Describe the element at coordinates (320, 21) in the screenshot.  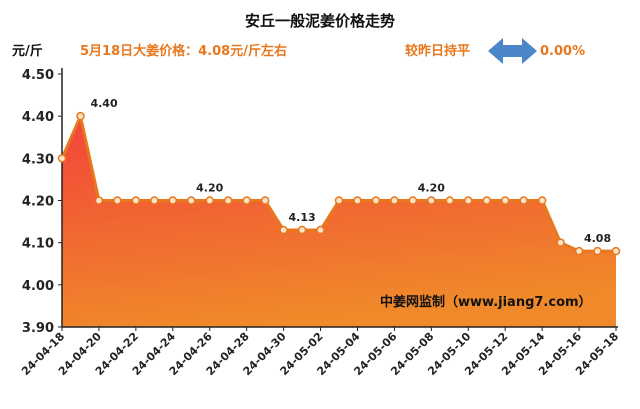
I see `chart-title: 安丘一般泥姜价格走势` at that location.